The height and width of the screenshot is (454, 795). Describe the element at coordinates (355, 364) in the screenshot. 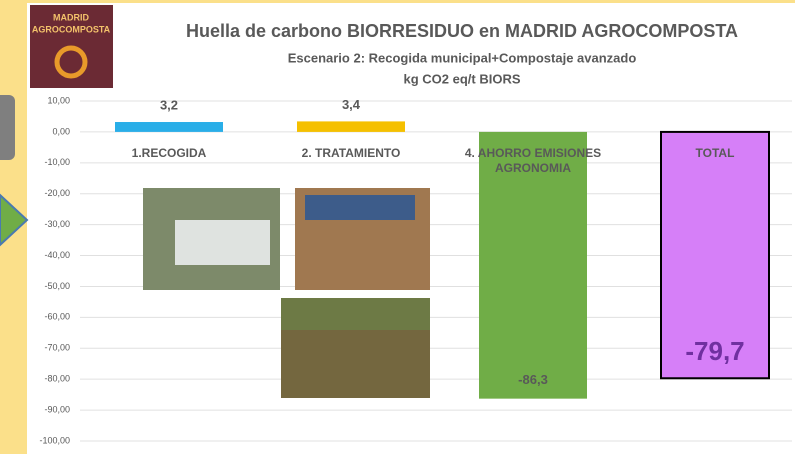

I see `photo-field-soil` at that location.